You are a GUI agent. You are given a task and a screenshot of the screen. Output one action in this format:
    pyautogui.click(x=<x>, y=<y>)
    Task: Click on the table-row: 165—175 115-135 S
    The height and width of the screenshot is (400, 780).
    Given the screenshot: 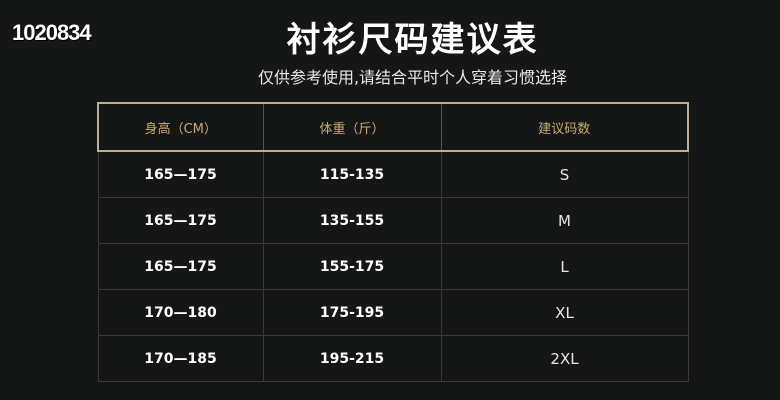 What is the action you would take?
    pyautogui.click(x=393, y=174)
    